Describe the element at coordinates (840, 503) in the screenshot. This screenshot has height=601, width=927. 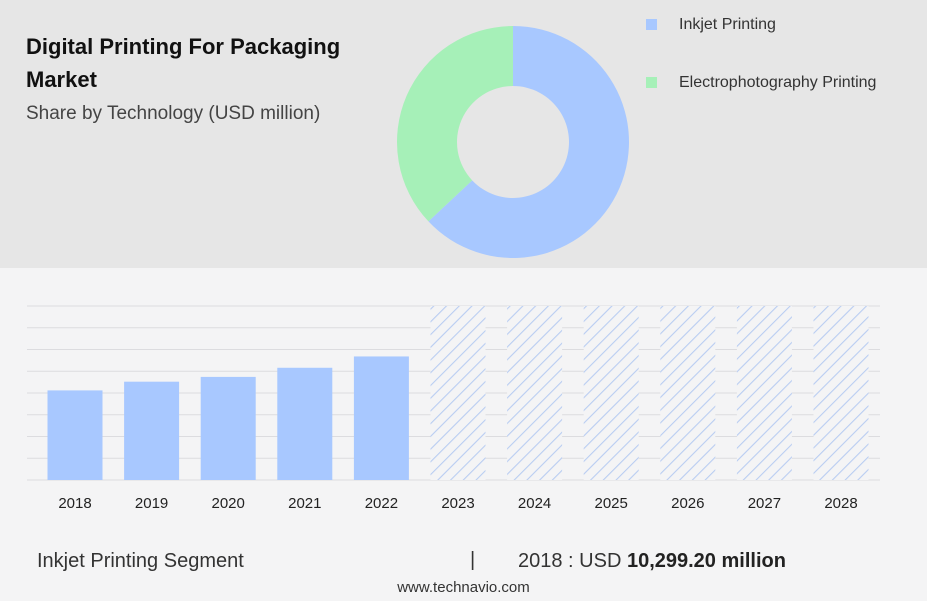
I see `x-tick-2028: 2028` at that location.